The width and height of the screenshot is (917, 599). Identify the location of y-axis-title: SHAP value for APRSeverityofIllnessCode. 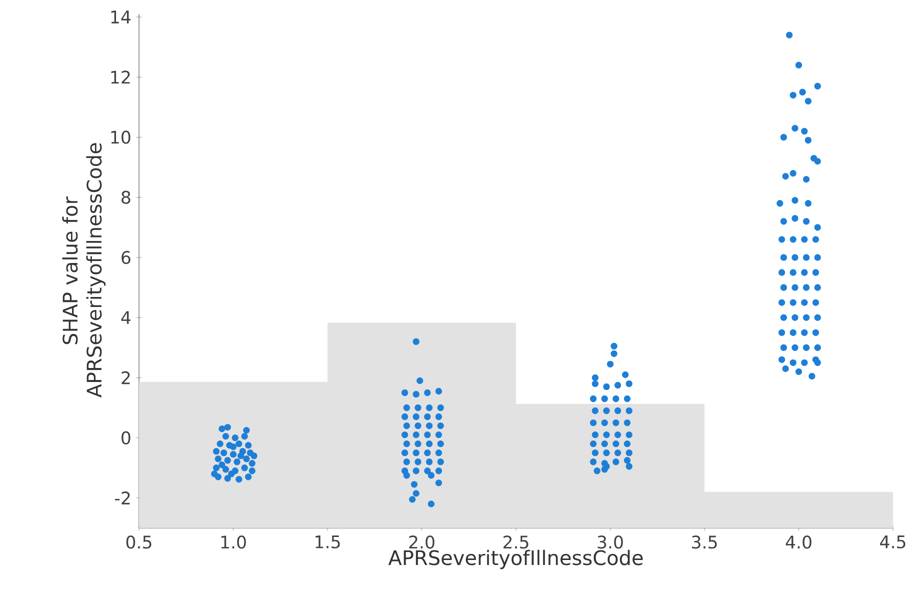
(84, 270).